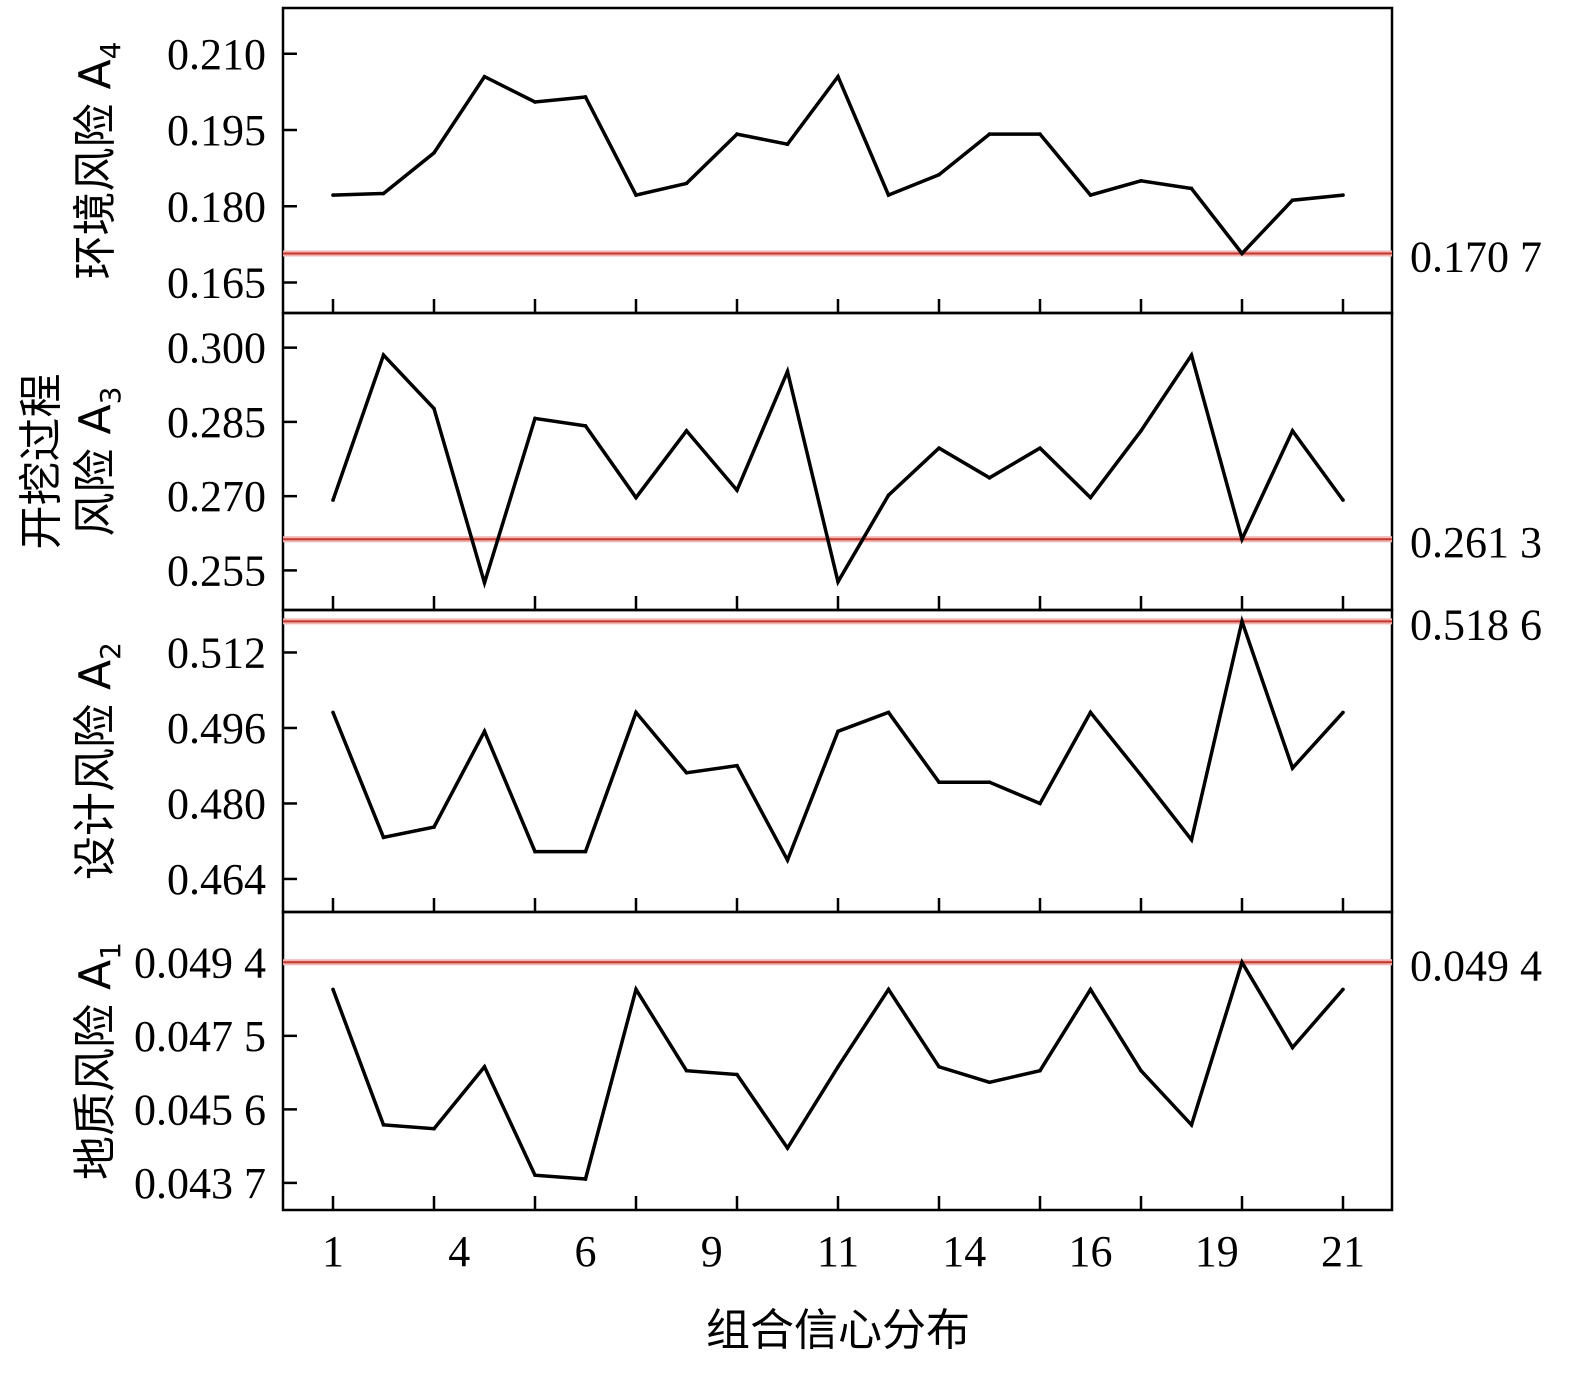 The image size is (1575, 1375). I want to click on y-tick-label: 0.464, so click(216, 879).